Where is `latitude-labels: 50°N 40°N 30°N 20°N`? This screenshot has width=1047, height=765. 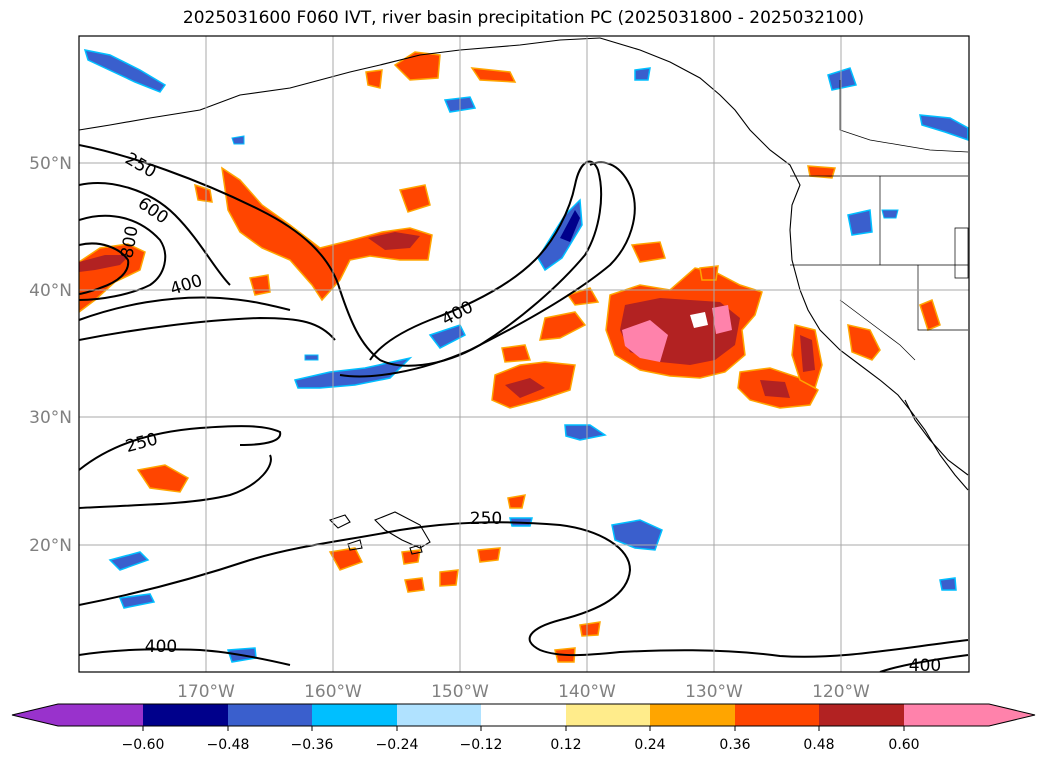
latitude-labels: 50°N 40°N 30°N 20°N is located at coordinates (50, 355).